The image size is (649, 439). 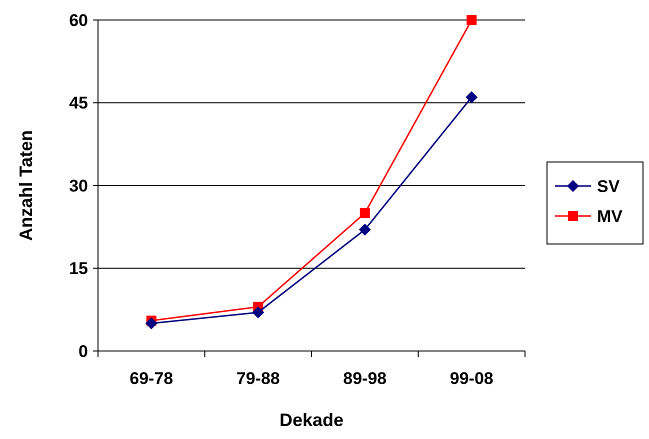 I want to click on legend-label: SV, so click(x=608, y=186).